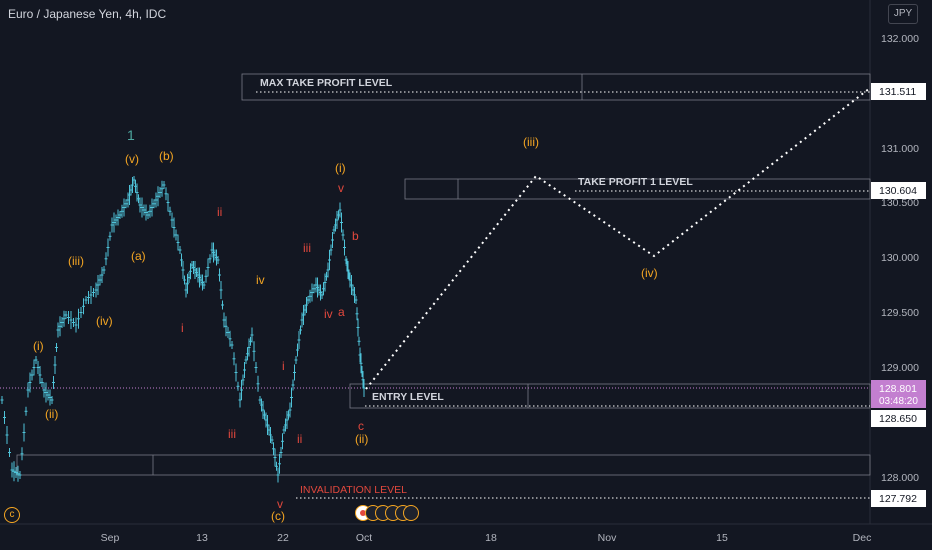  I want to click on time-axis: Sep 13 22 Oct 18 Nov 15 Dec, so click(486, 538).